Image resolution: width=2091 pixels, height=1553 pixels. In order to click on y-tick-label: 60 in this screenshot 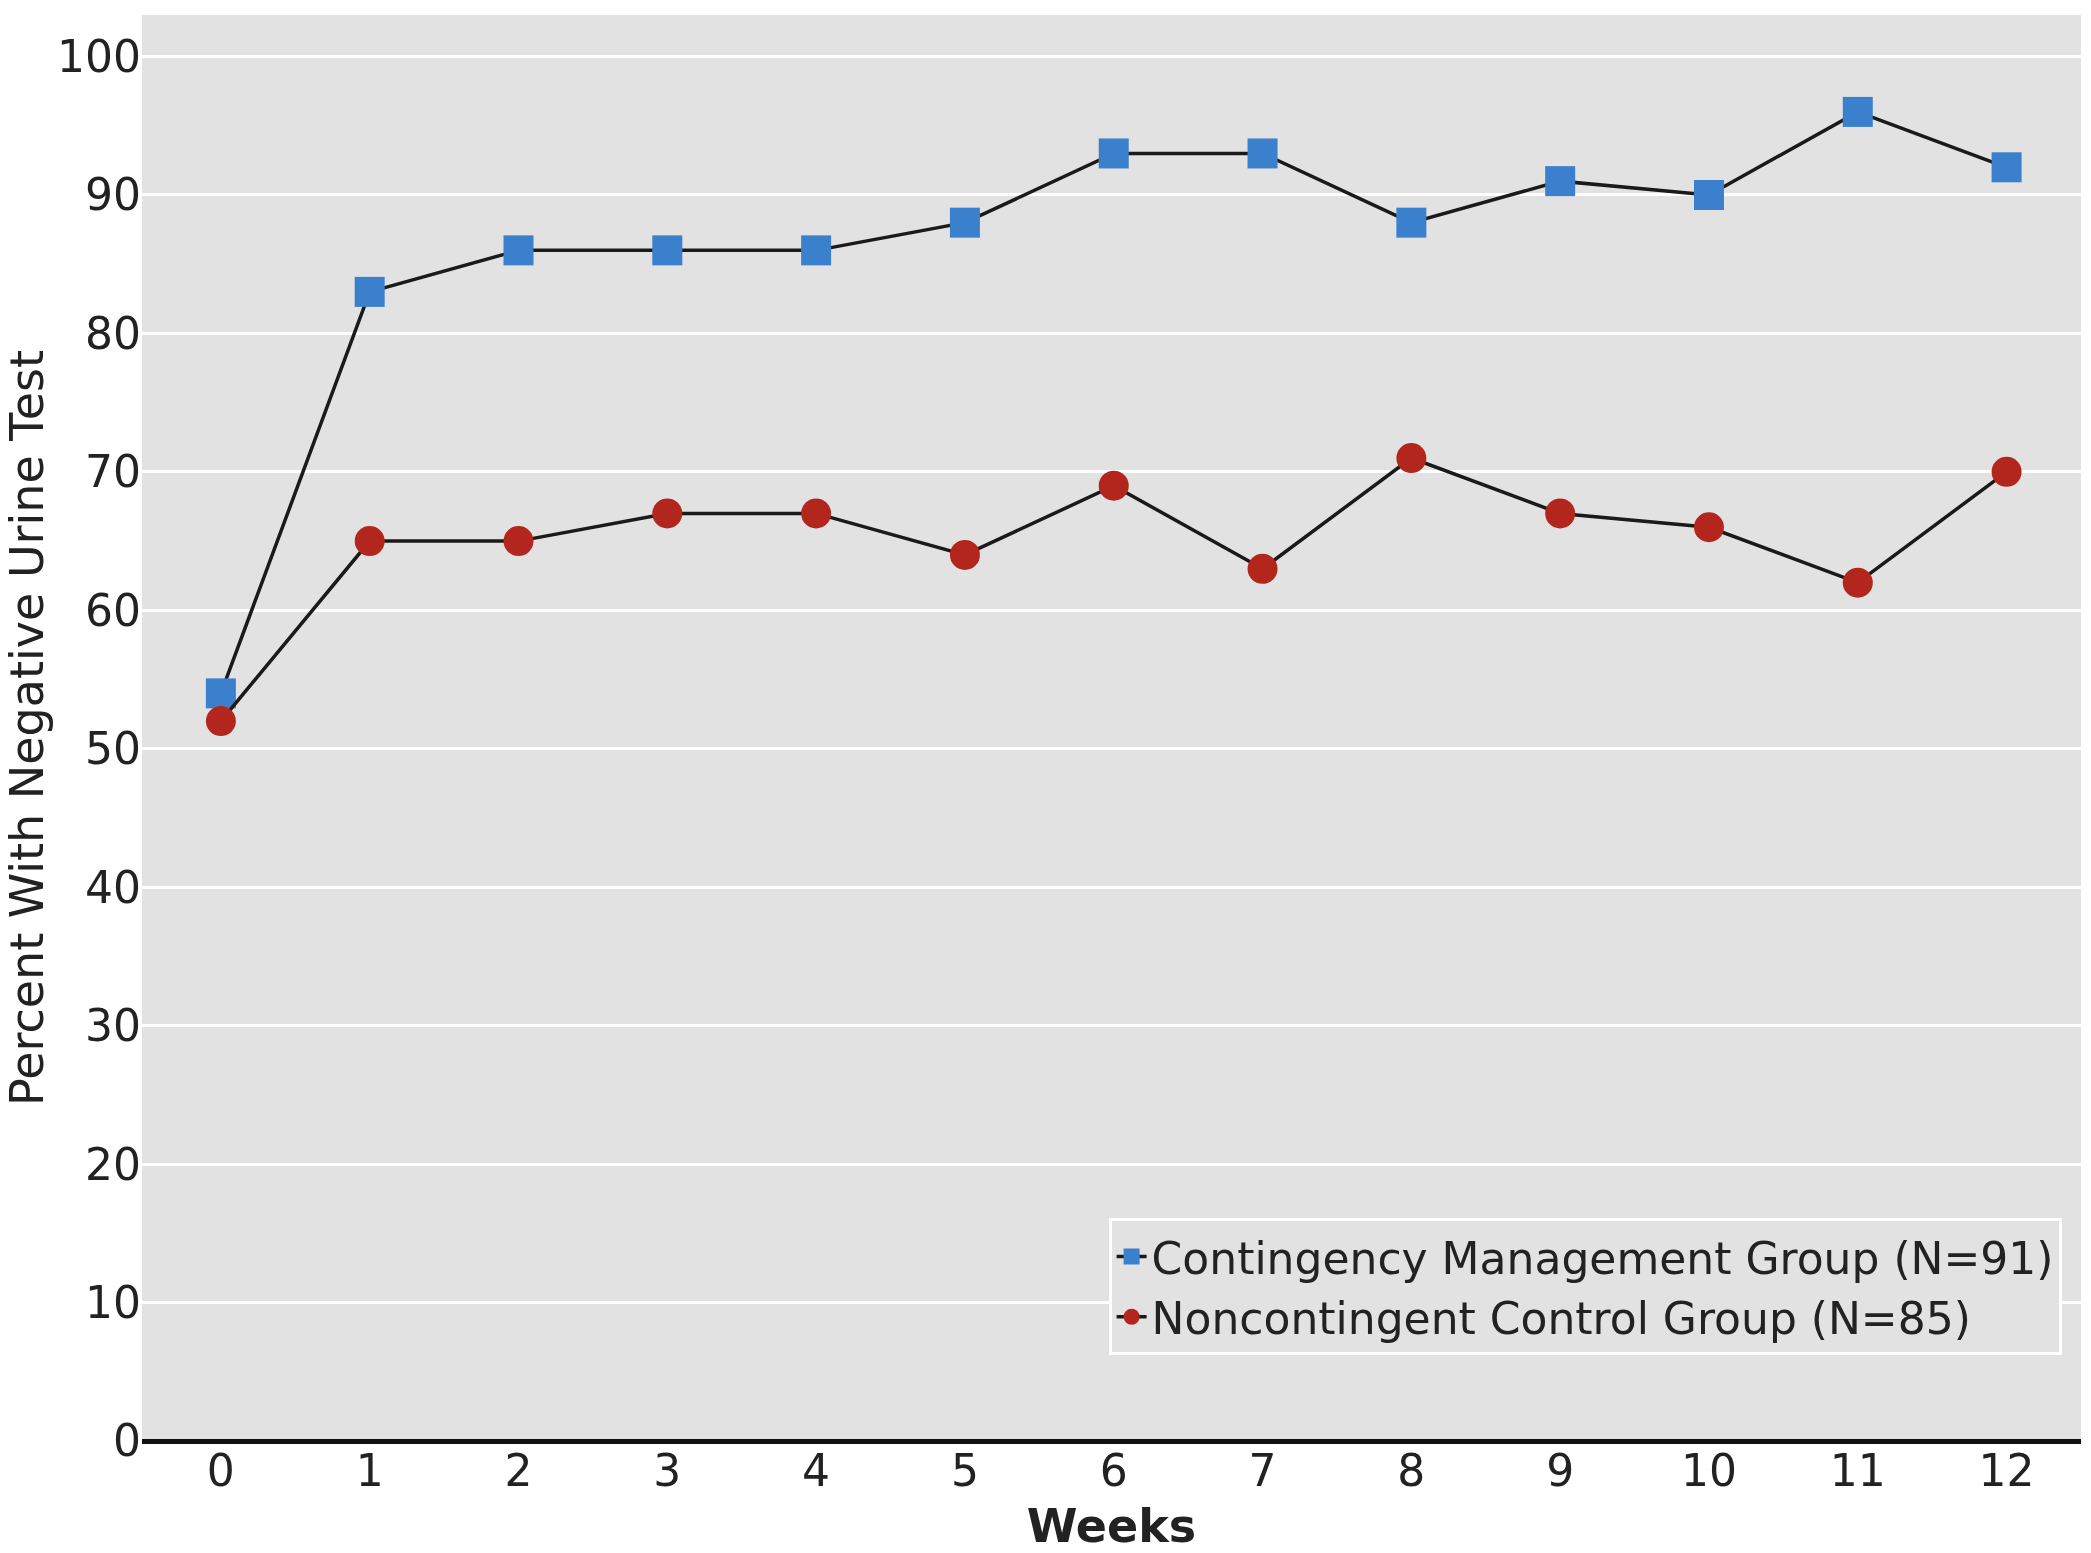, I will do `click(113, 610)`.